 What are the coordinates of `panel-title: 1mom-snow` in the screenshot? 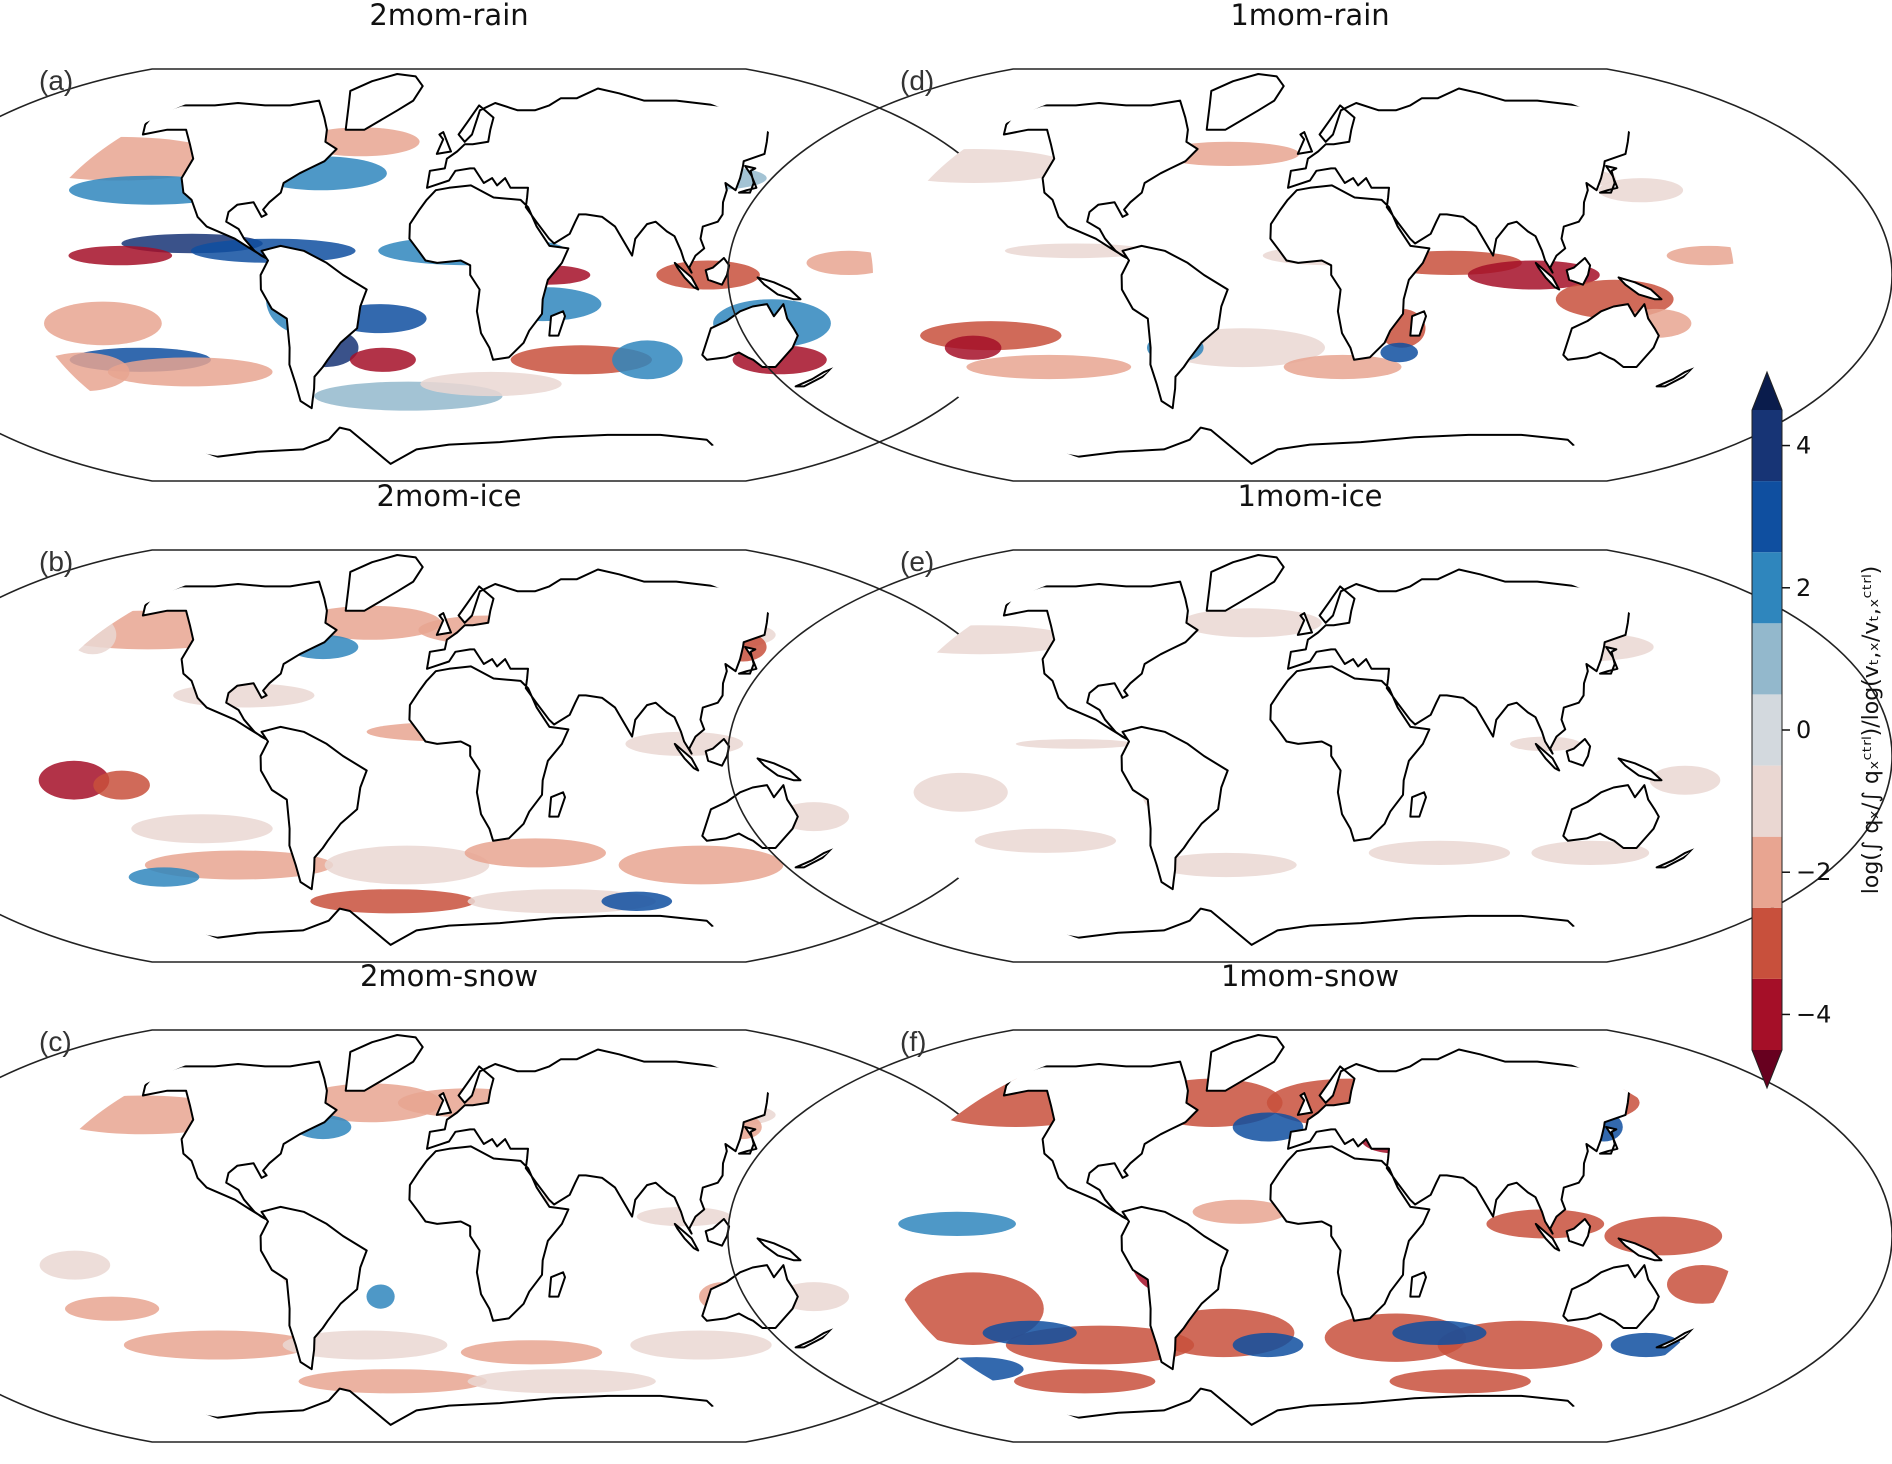 It's located at (1310, 976).